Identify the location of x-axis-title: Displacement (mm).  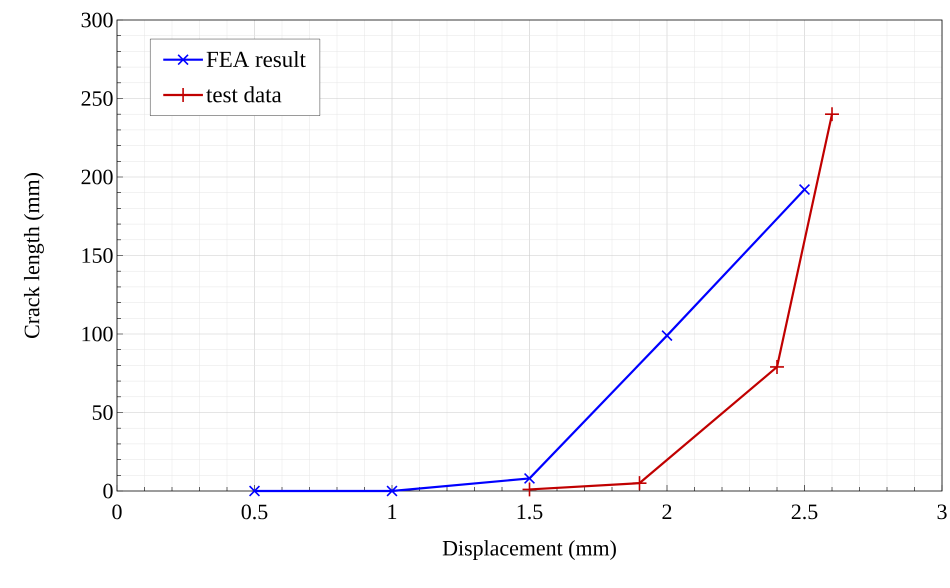
(529, 550).